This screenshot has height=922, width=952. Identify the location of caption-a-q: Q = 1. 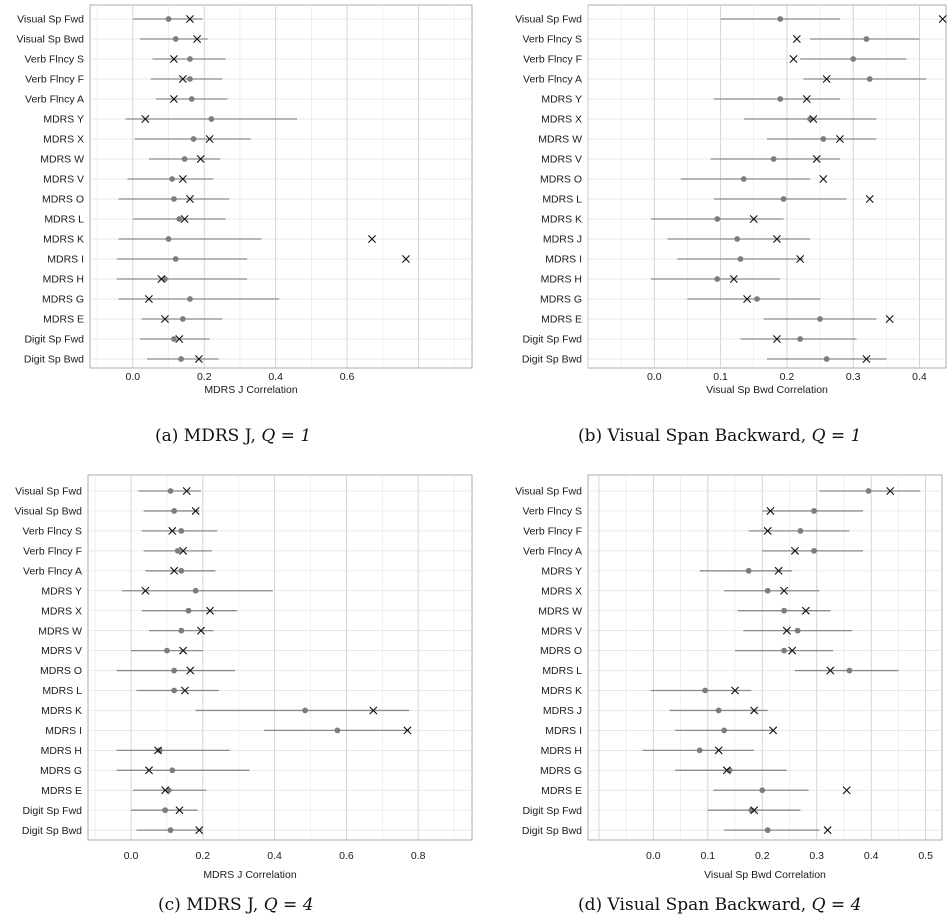
(286, 436).